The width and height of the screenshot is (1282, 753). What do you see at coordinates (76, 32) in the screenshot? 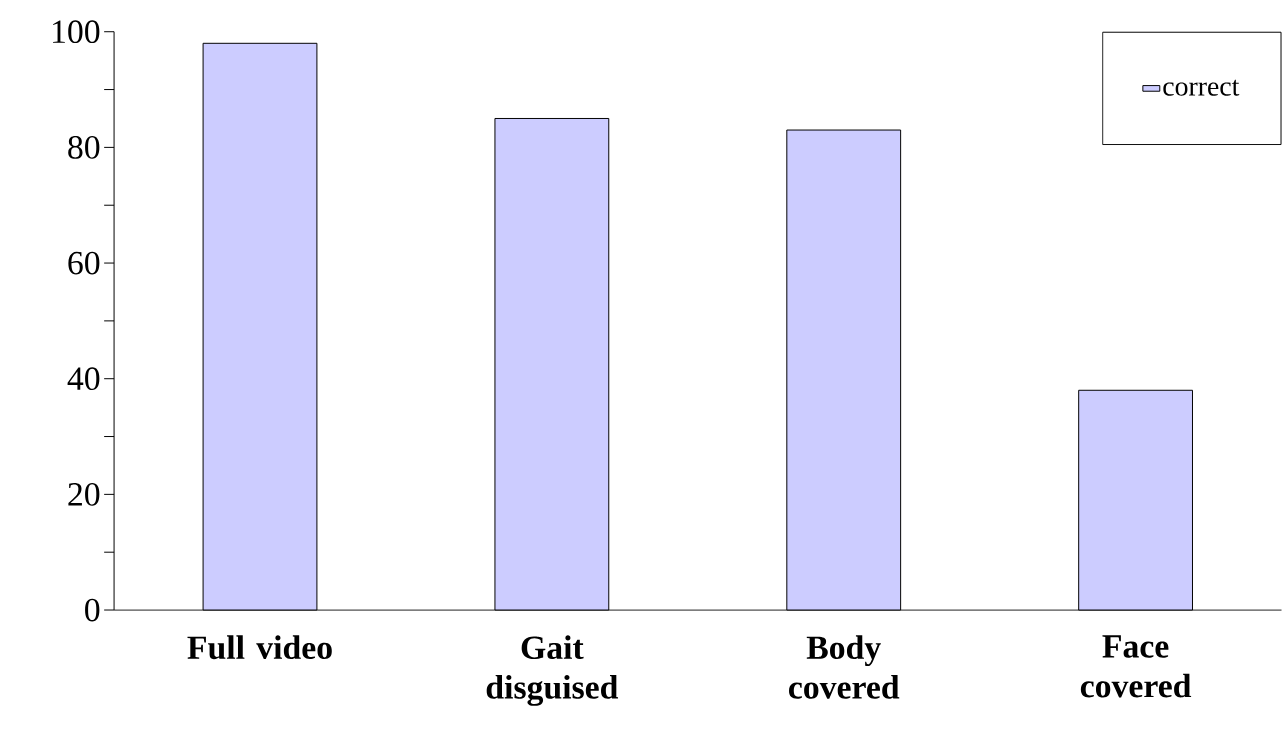
I see `y-tick-label: 100` at bounding box center [76, 32].